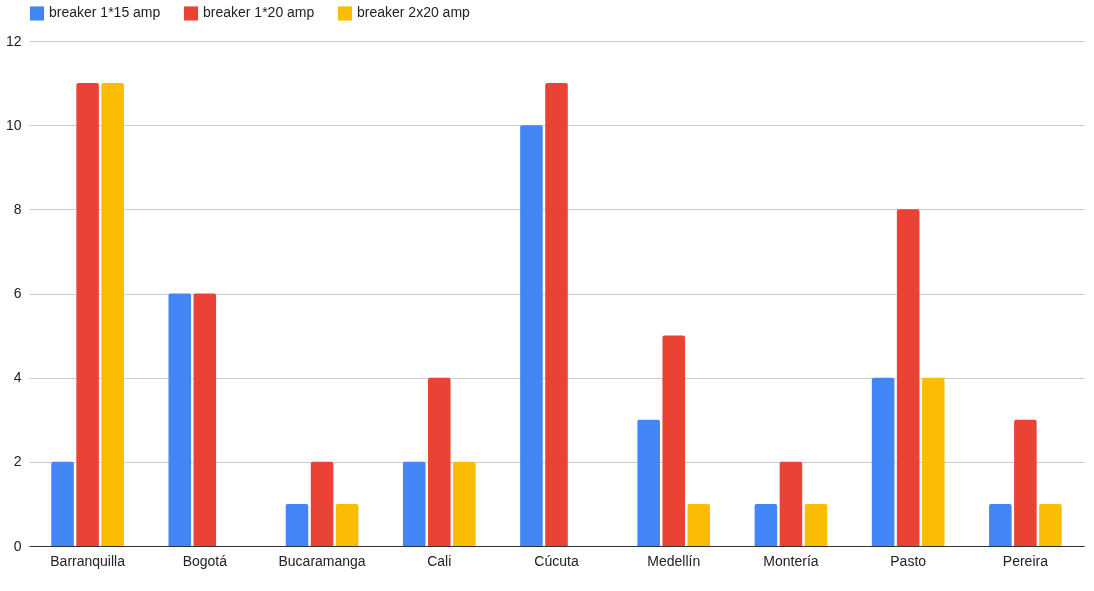  I want to click on y-tick-label: 12, so click(13, 40).